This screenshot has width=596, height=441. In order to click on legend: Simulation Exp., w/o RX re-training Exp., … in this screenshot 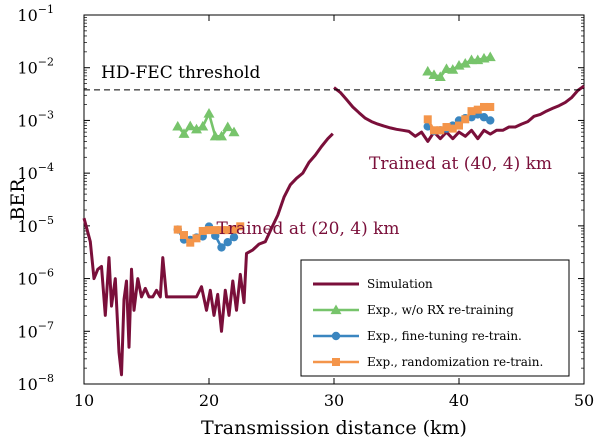, I will do `click(435, 318)`.